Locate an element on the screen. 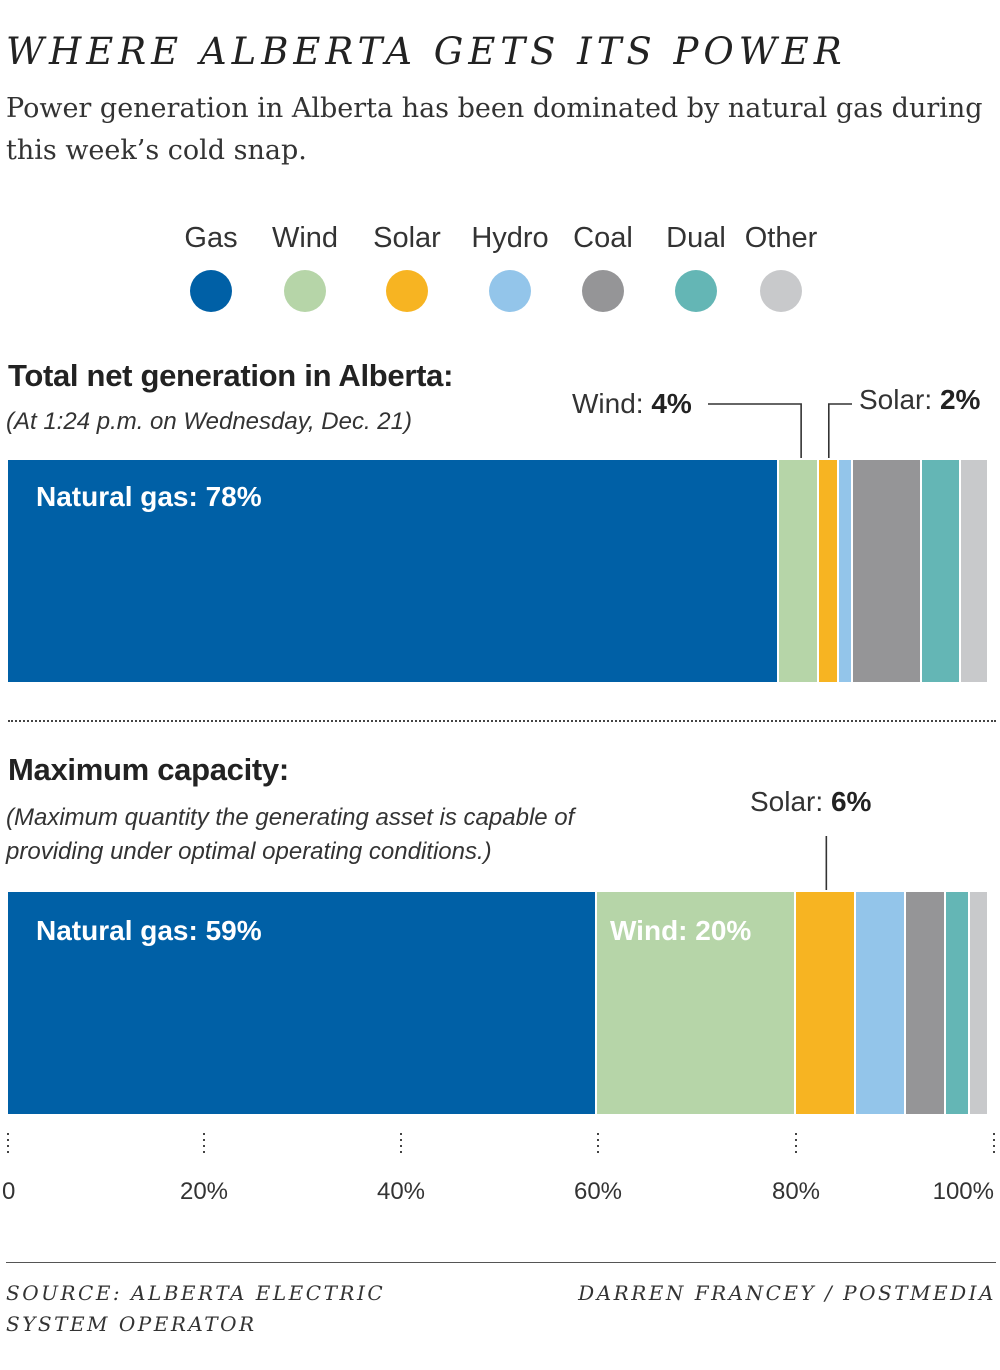  legend-item-coal: Coal is located at coordinates (603, 265).